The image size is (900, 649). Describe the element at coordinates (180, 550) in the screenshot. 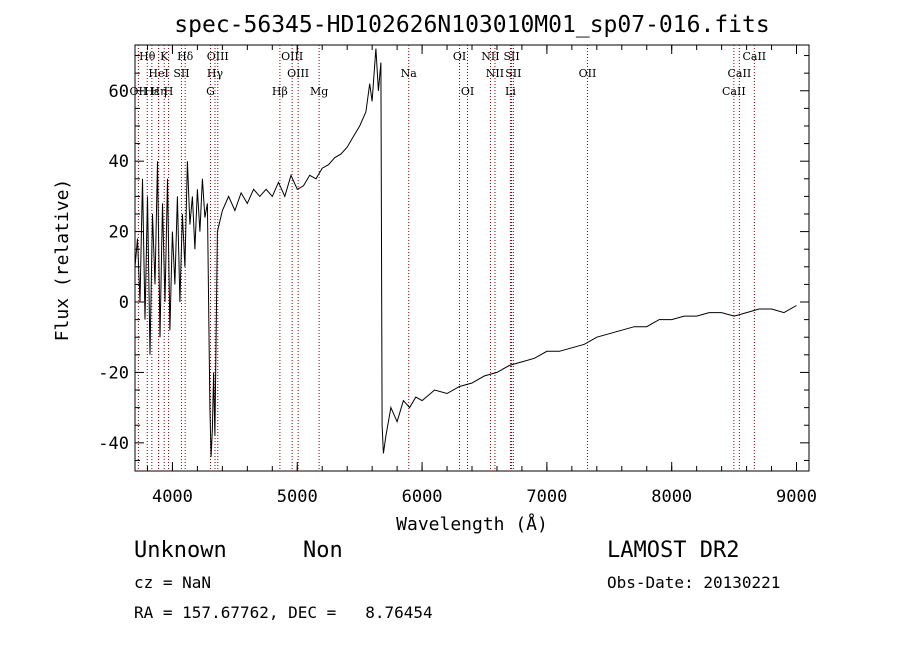

I see `object-class: Unknown` at that location.